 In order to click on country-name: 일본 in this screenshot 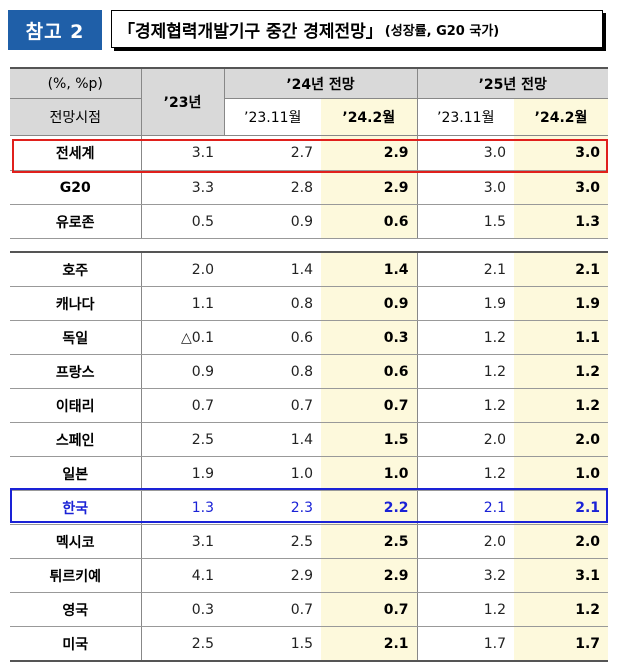, I will do `click(76, 473)`.